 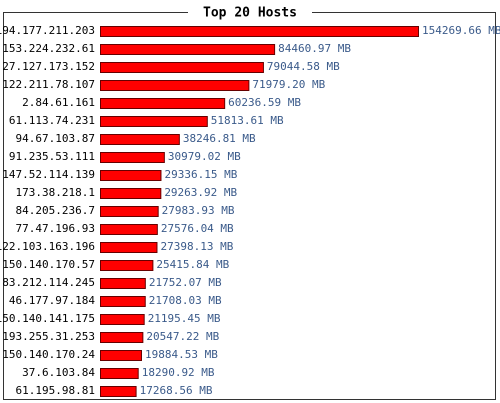 I want to click on category-label: 173.38.218.1, so click(x=55, y=192).